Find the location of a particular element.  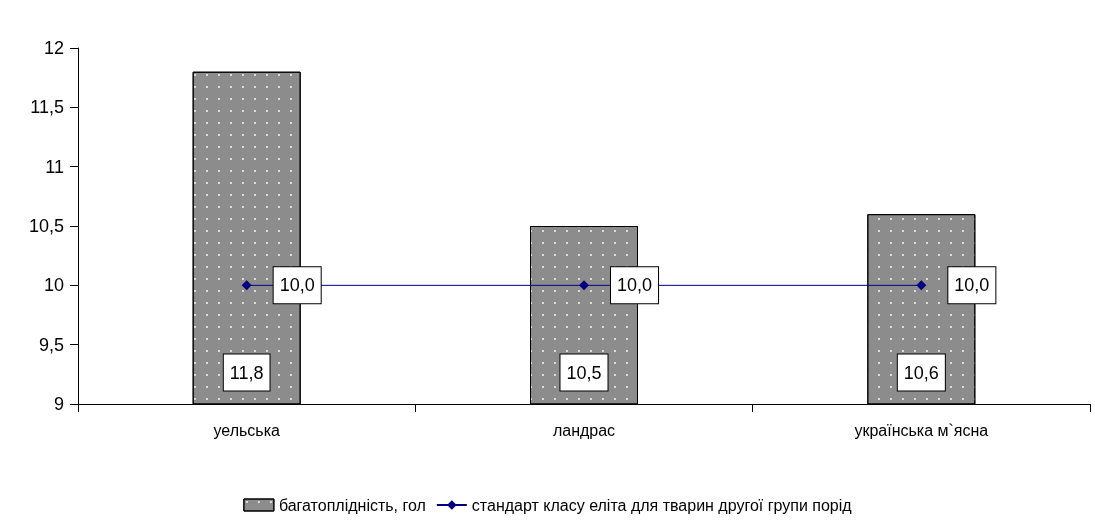

x-tick-label: уельська is located at coordinates (246, 430).